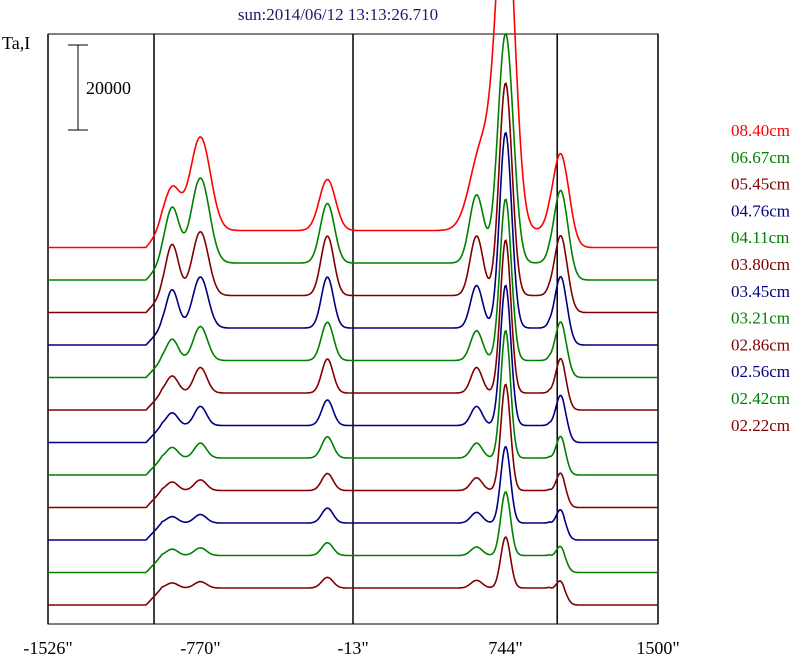 The width and height of the screenshot is (807, 662). What do you see at coordinates (47, 648) in the screenshot?
I see `x-tick-label: -1526"` at bounding box center [47, 648].